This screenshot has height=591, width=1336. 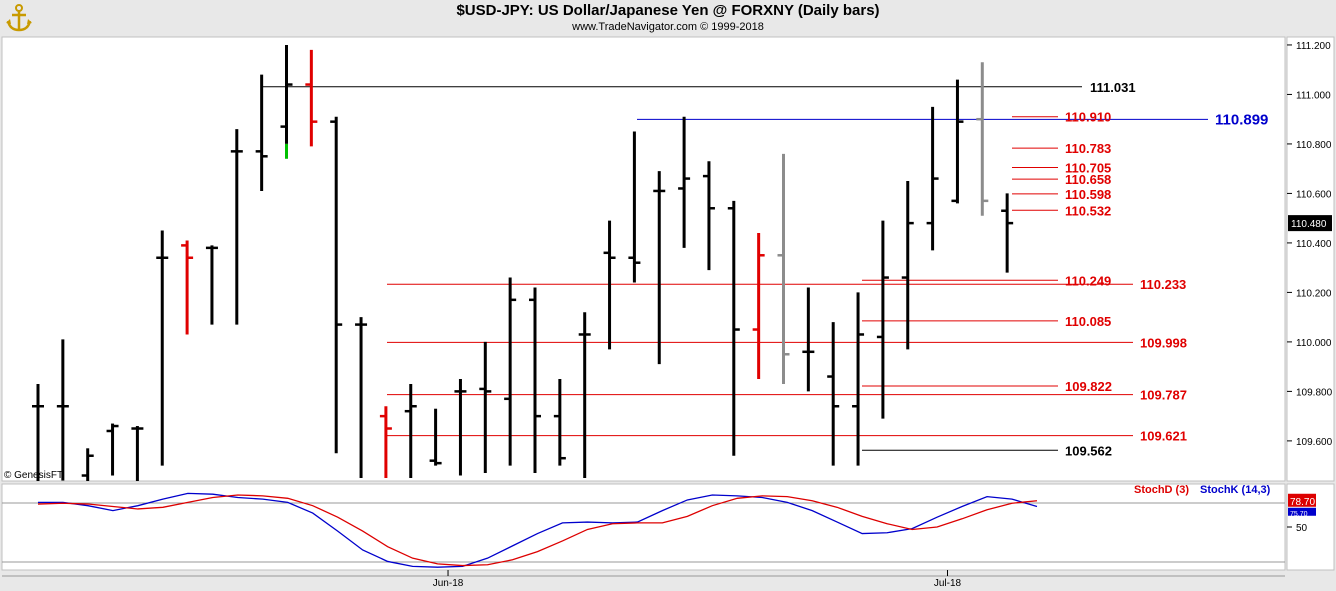 I want to click on stoch-d-line, so click(x=537, y=530).